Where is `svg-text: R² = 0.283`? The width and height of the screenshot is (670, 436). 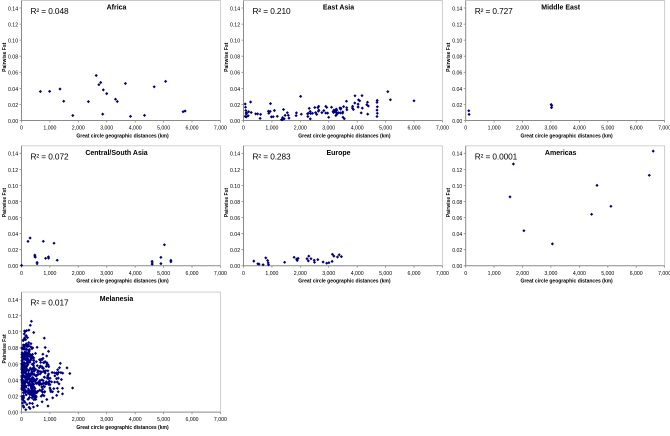 svg-text: R² = 0.283 is located at coordinates (272, 156).